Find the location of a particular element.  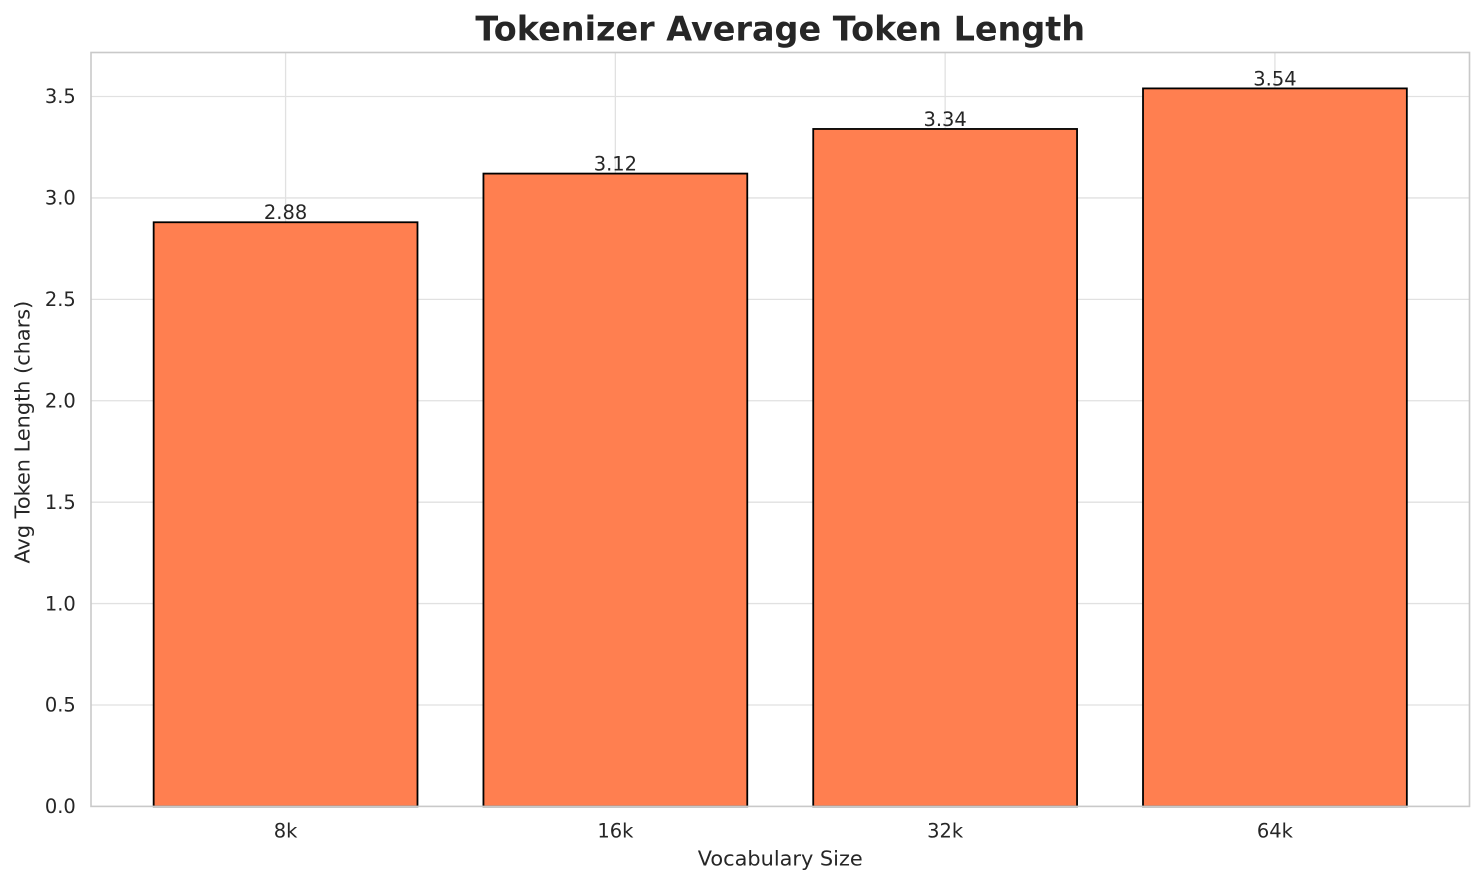

y-tick-label: 3.5 is located at coordinates (60, 96).